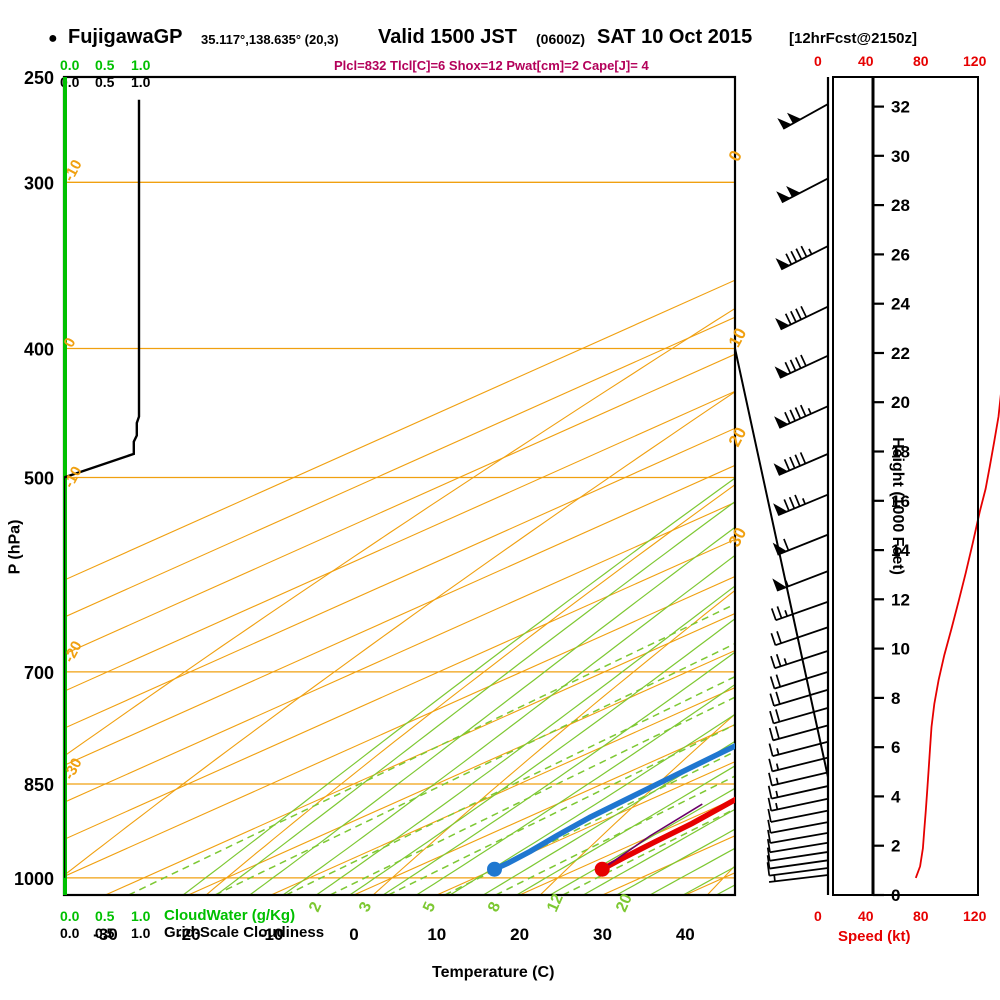  What do you see at coordinates (900, 550) in the screenshot?
I see `height-tick-label-14: 14` at bounding box center [900, 550].